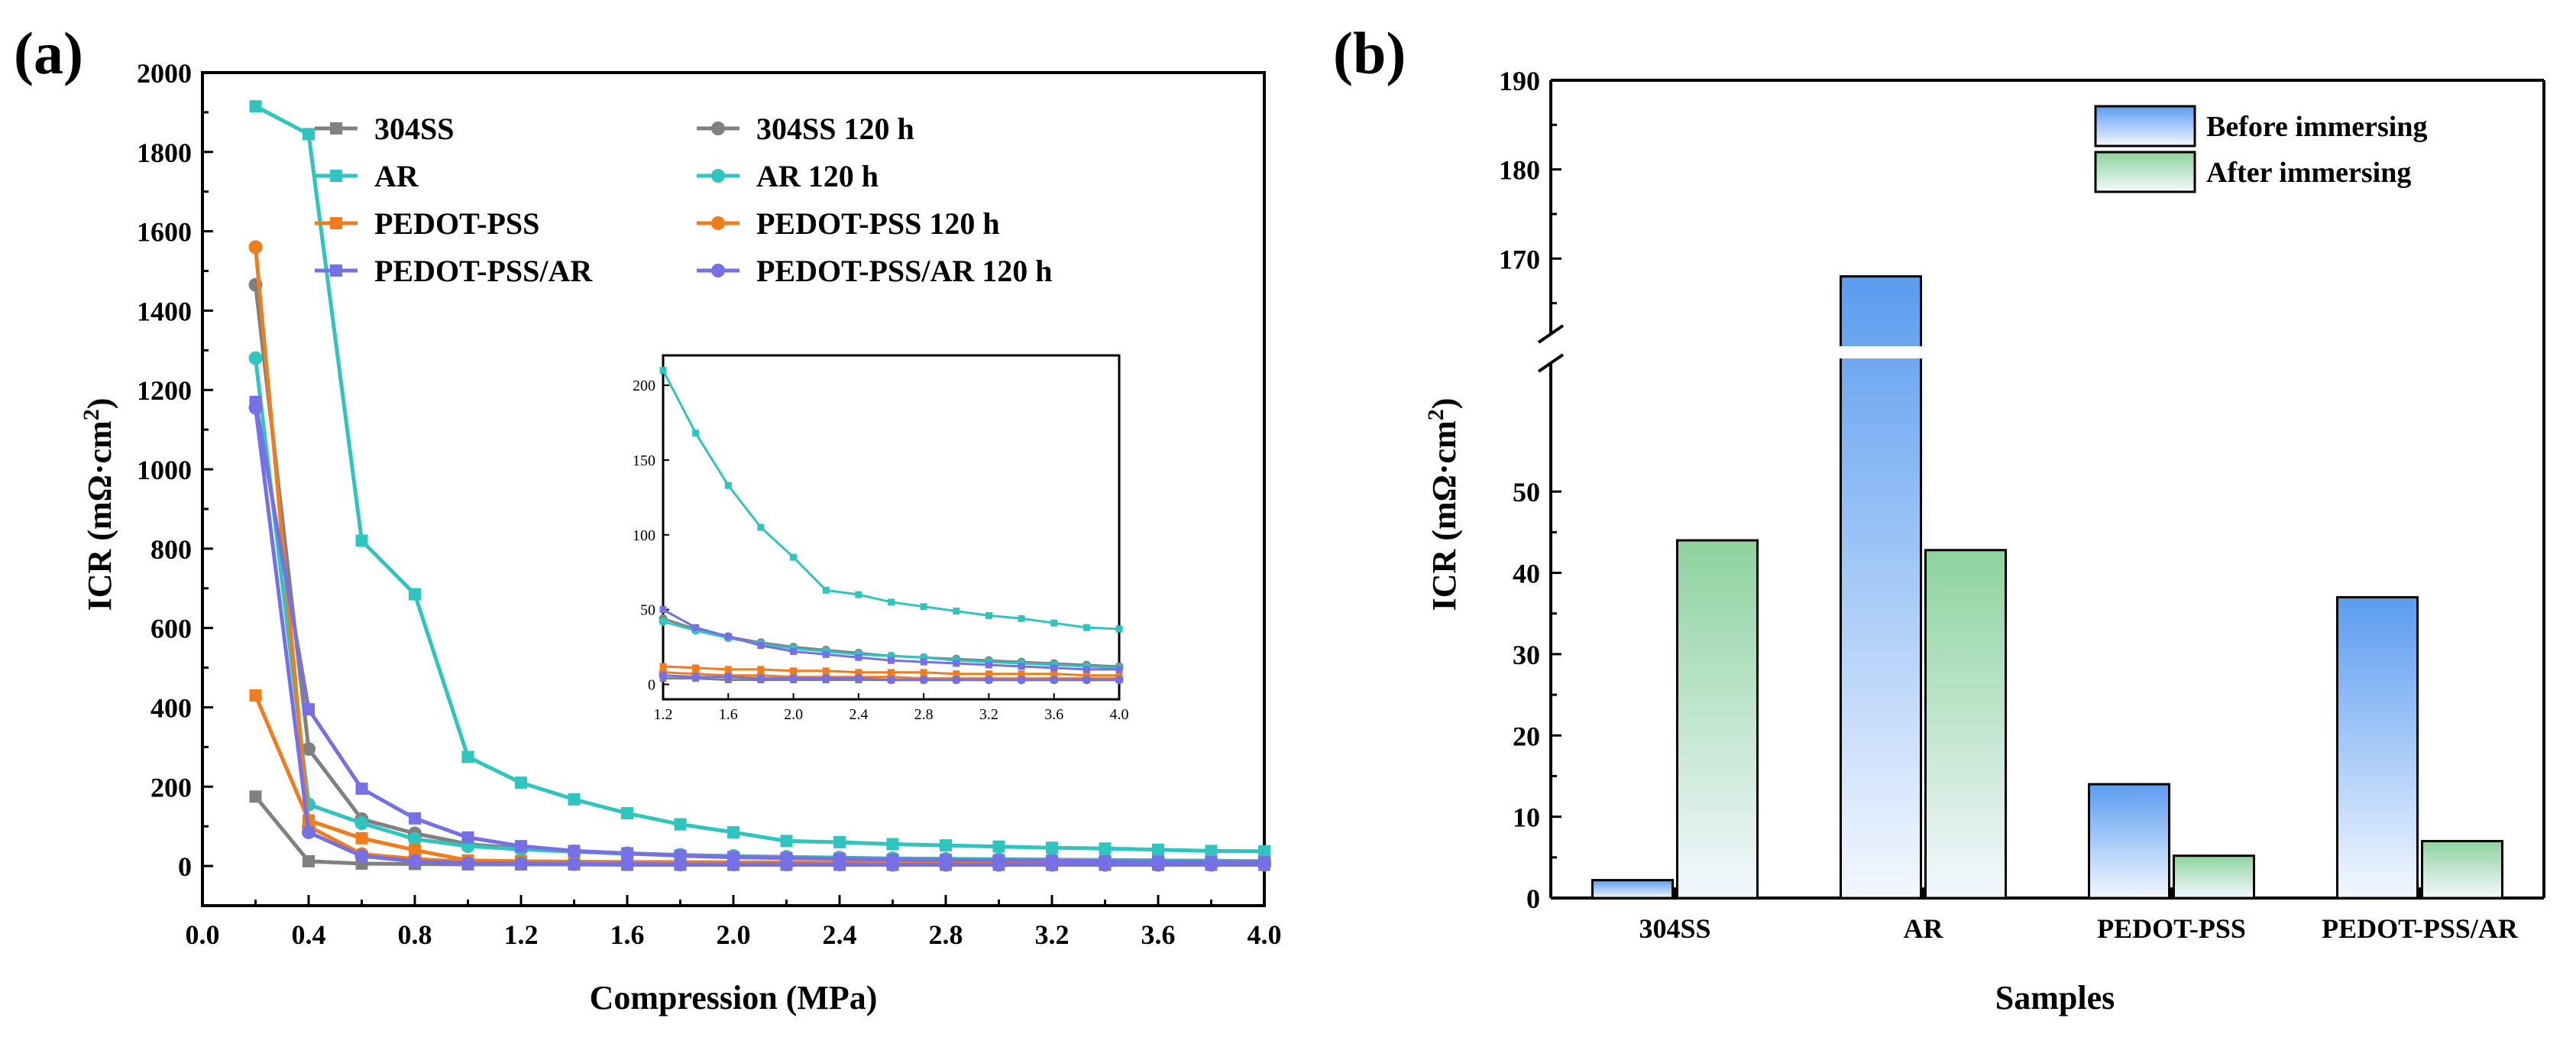 This screenshot has height=1044, width=2576. Describe the element at coordinates (728, 714) in the screenshot. I see `inset-x-tick-label: 1.6` at that location.